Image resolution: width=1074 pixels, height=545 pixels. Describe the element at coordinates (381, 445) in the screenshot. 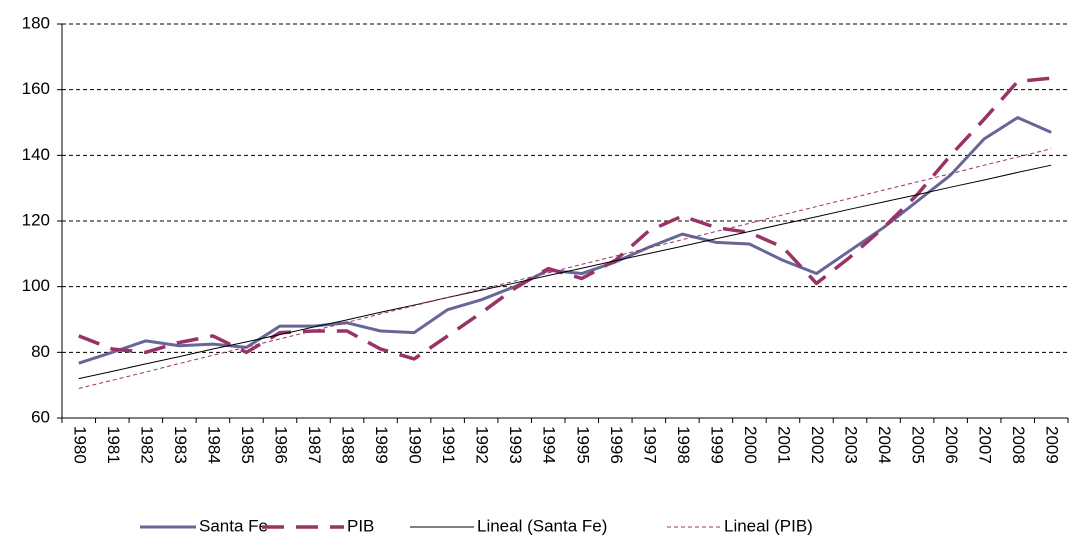

I see `x-tick-label: 1989` at that location.